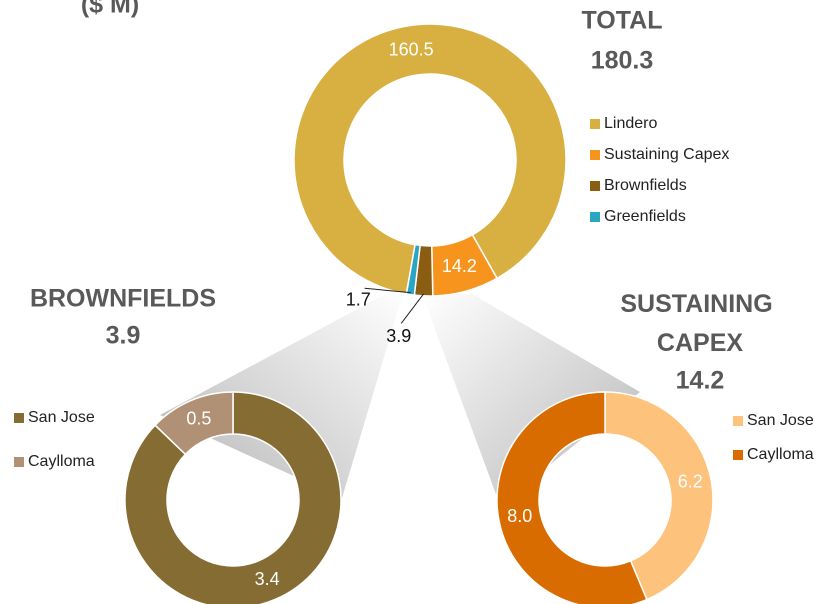  Describe the element at coordinates (267, 579) in the screenshot. I see `data-label: 3.4` at that location.